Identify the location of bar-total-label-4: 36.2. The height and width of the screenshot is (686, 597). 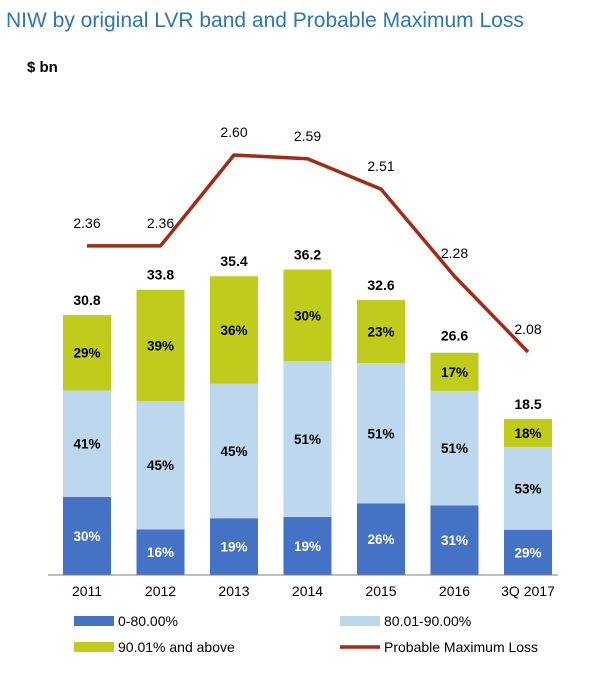
(307, 254).